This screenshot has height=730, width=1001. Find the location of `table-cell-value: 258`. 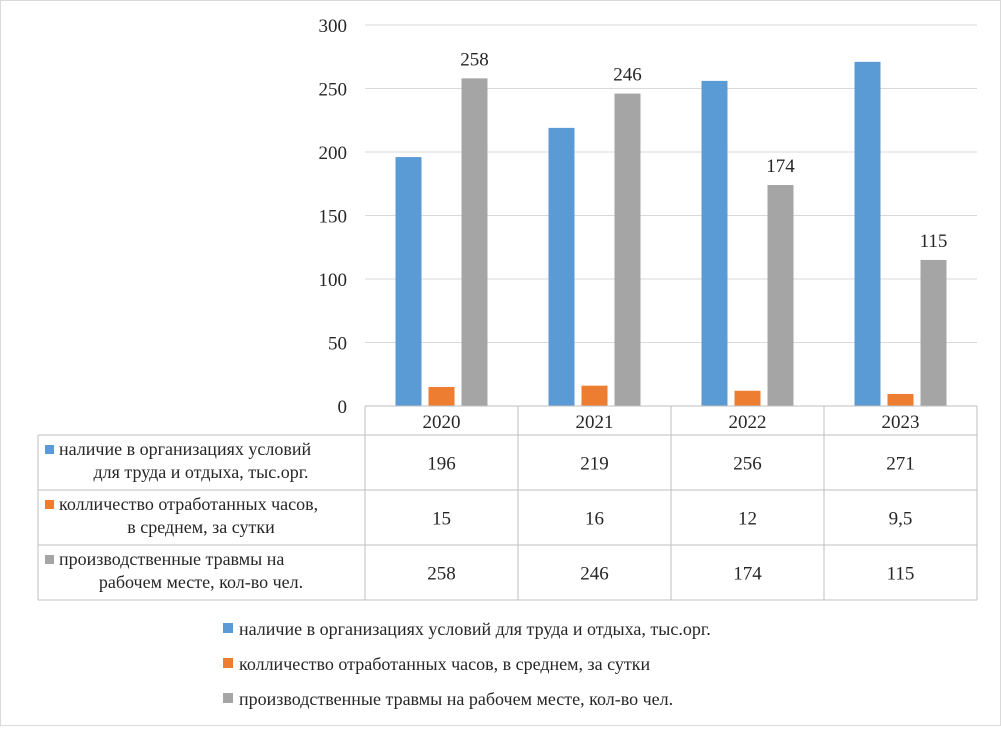

table-cell-value: 258 is located at coordinates (441, 574).